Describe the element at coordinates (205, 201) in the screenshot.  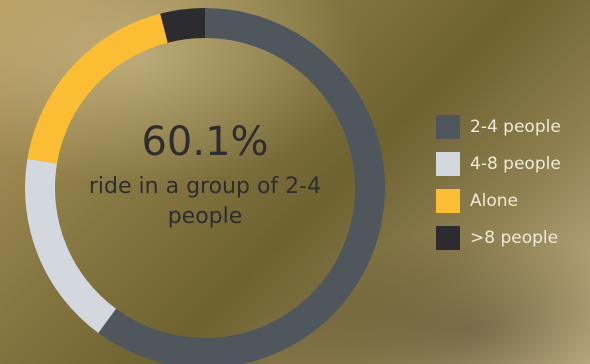
I see `center-caption: ride in a group of 2-4 people` at that location.